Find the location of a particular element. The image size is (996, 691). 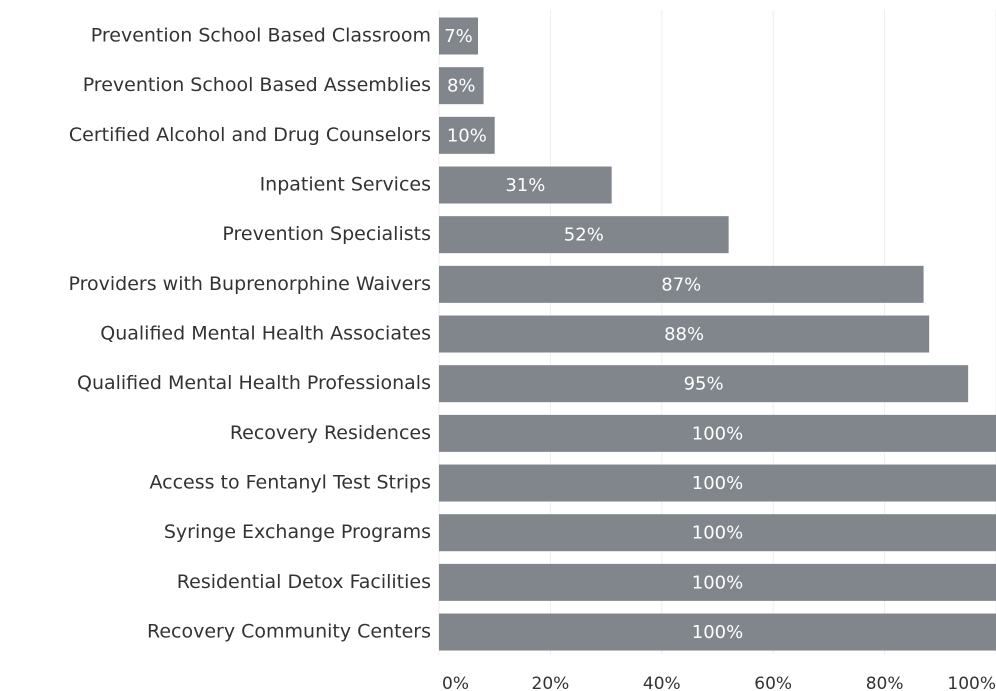

value-label: 52% is located at coordinates (584, 235).